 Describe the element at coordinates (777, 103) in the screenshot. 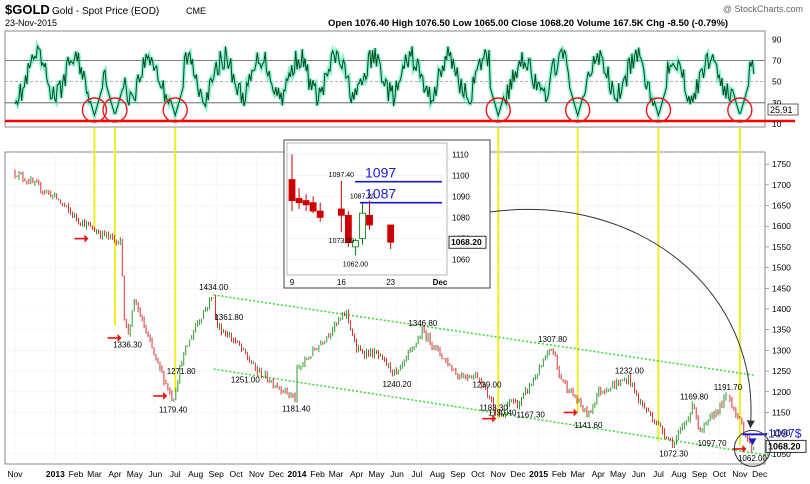

I see `oscillator-tick-label: 30` at that location.